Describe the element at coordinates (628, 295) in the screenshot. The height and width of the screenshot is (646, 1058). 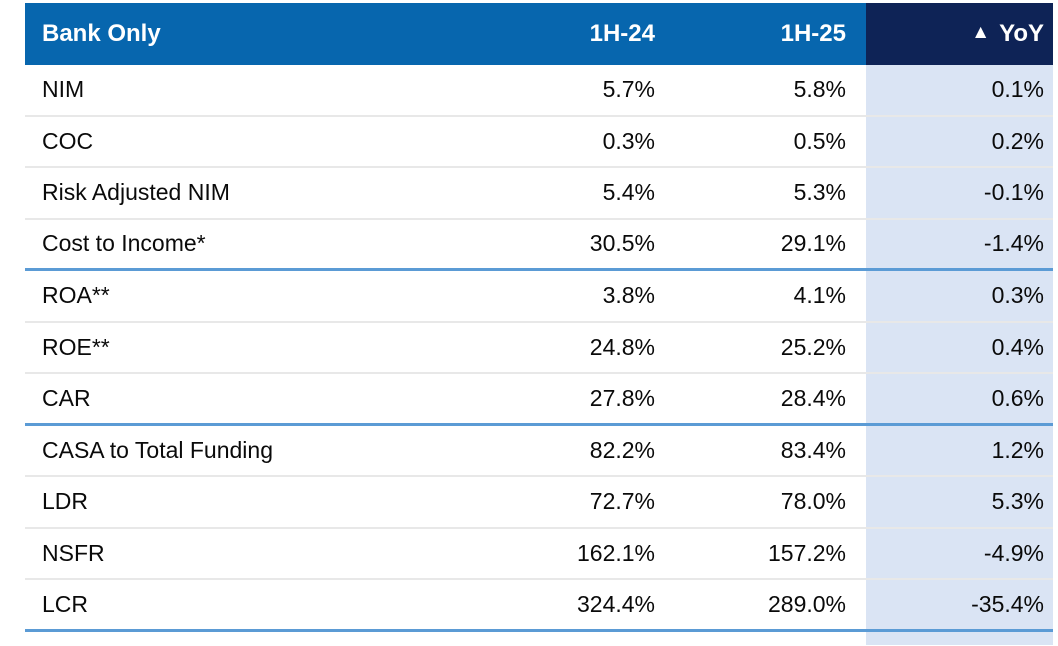
I see `value-1h24: 3.8%` at that location.